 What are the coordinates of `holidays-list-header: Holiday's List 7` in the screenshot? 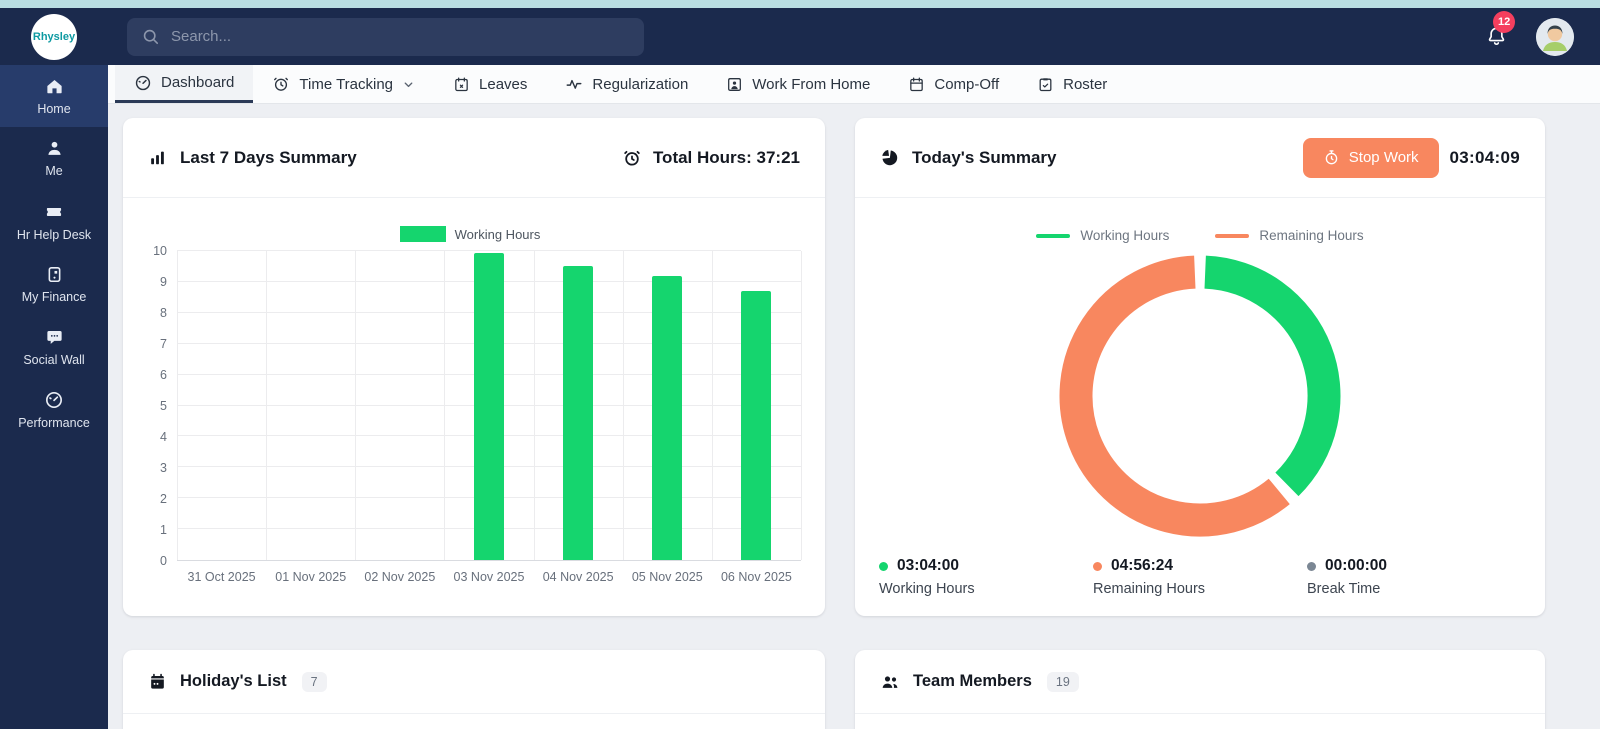 It's located at (474, 682).